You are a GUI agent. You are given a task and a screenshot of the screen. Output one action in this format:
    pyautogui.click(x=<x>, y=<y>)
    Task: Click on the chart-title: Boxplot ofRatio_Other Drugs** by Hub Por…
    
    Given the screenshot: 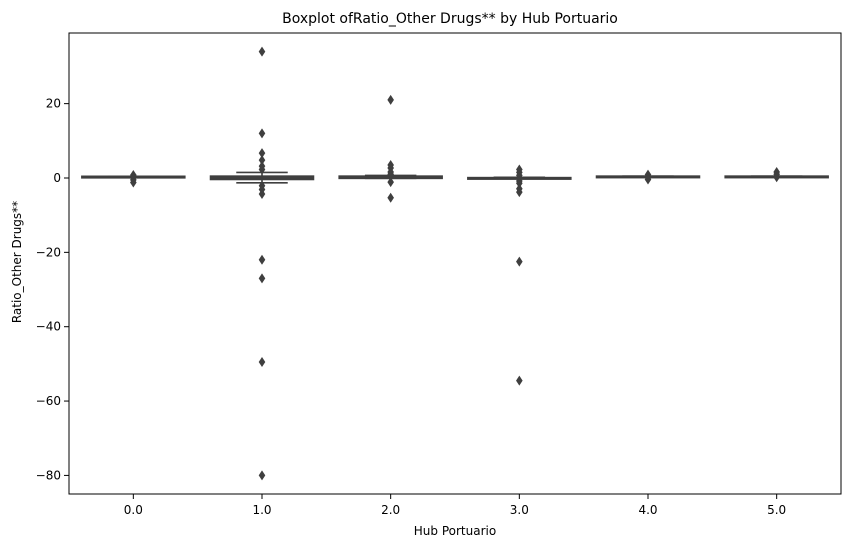 What is the action you would take?
    pyautogui.click(x=450, y=19)
    